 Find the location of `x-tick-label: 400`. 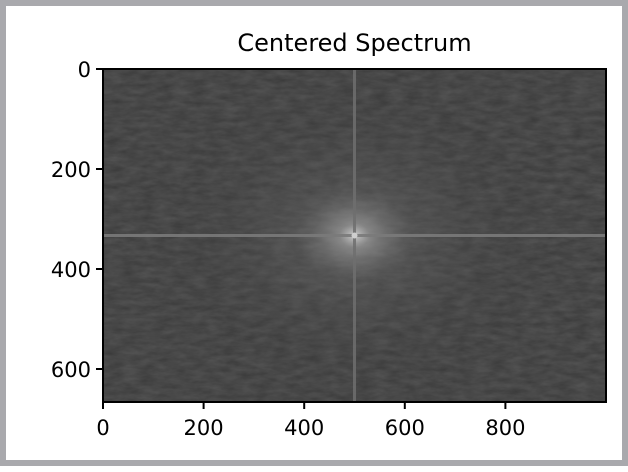

x-tick-label: 400 is located at coordinates (304, 428).